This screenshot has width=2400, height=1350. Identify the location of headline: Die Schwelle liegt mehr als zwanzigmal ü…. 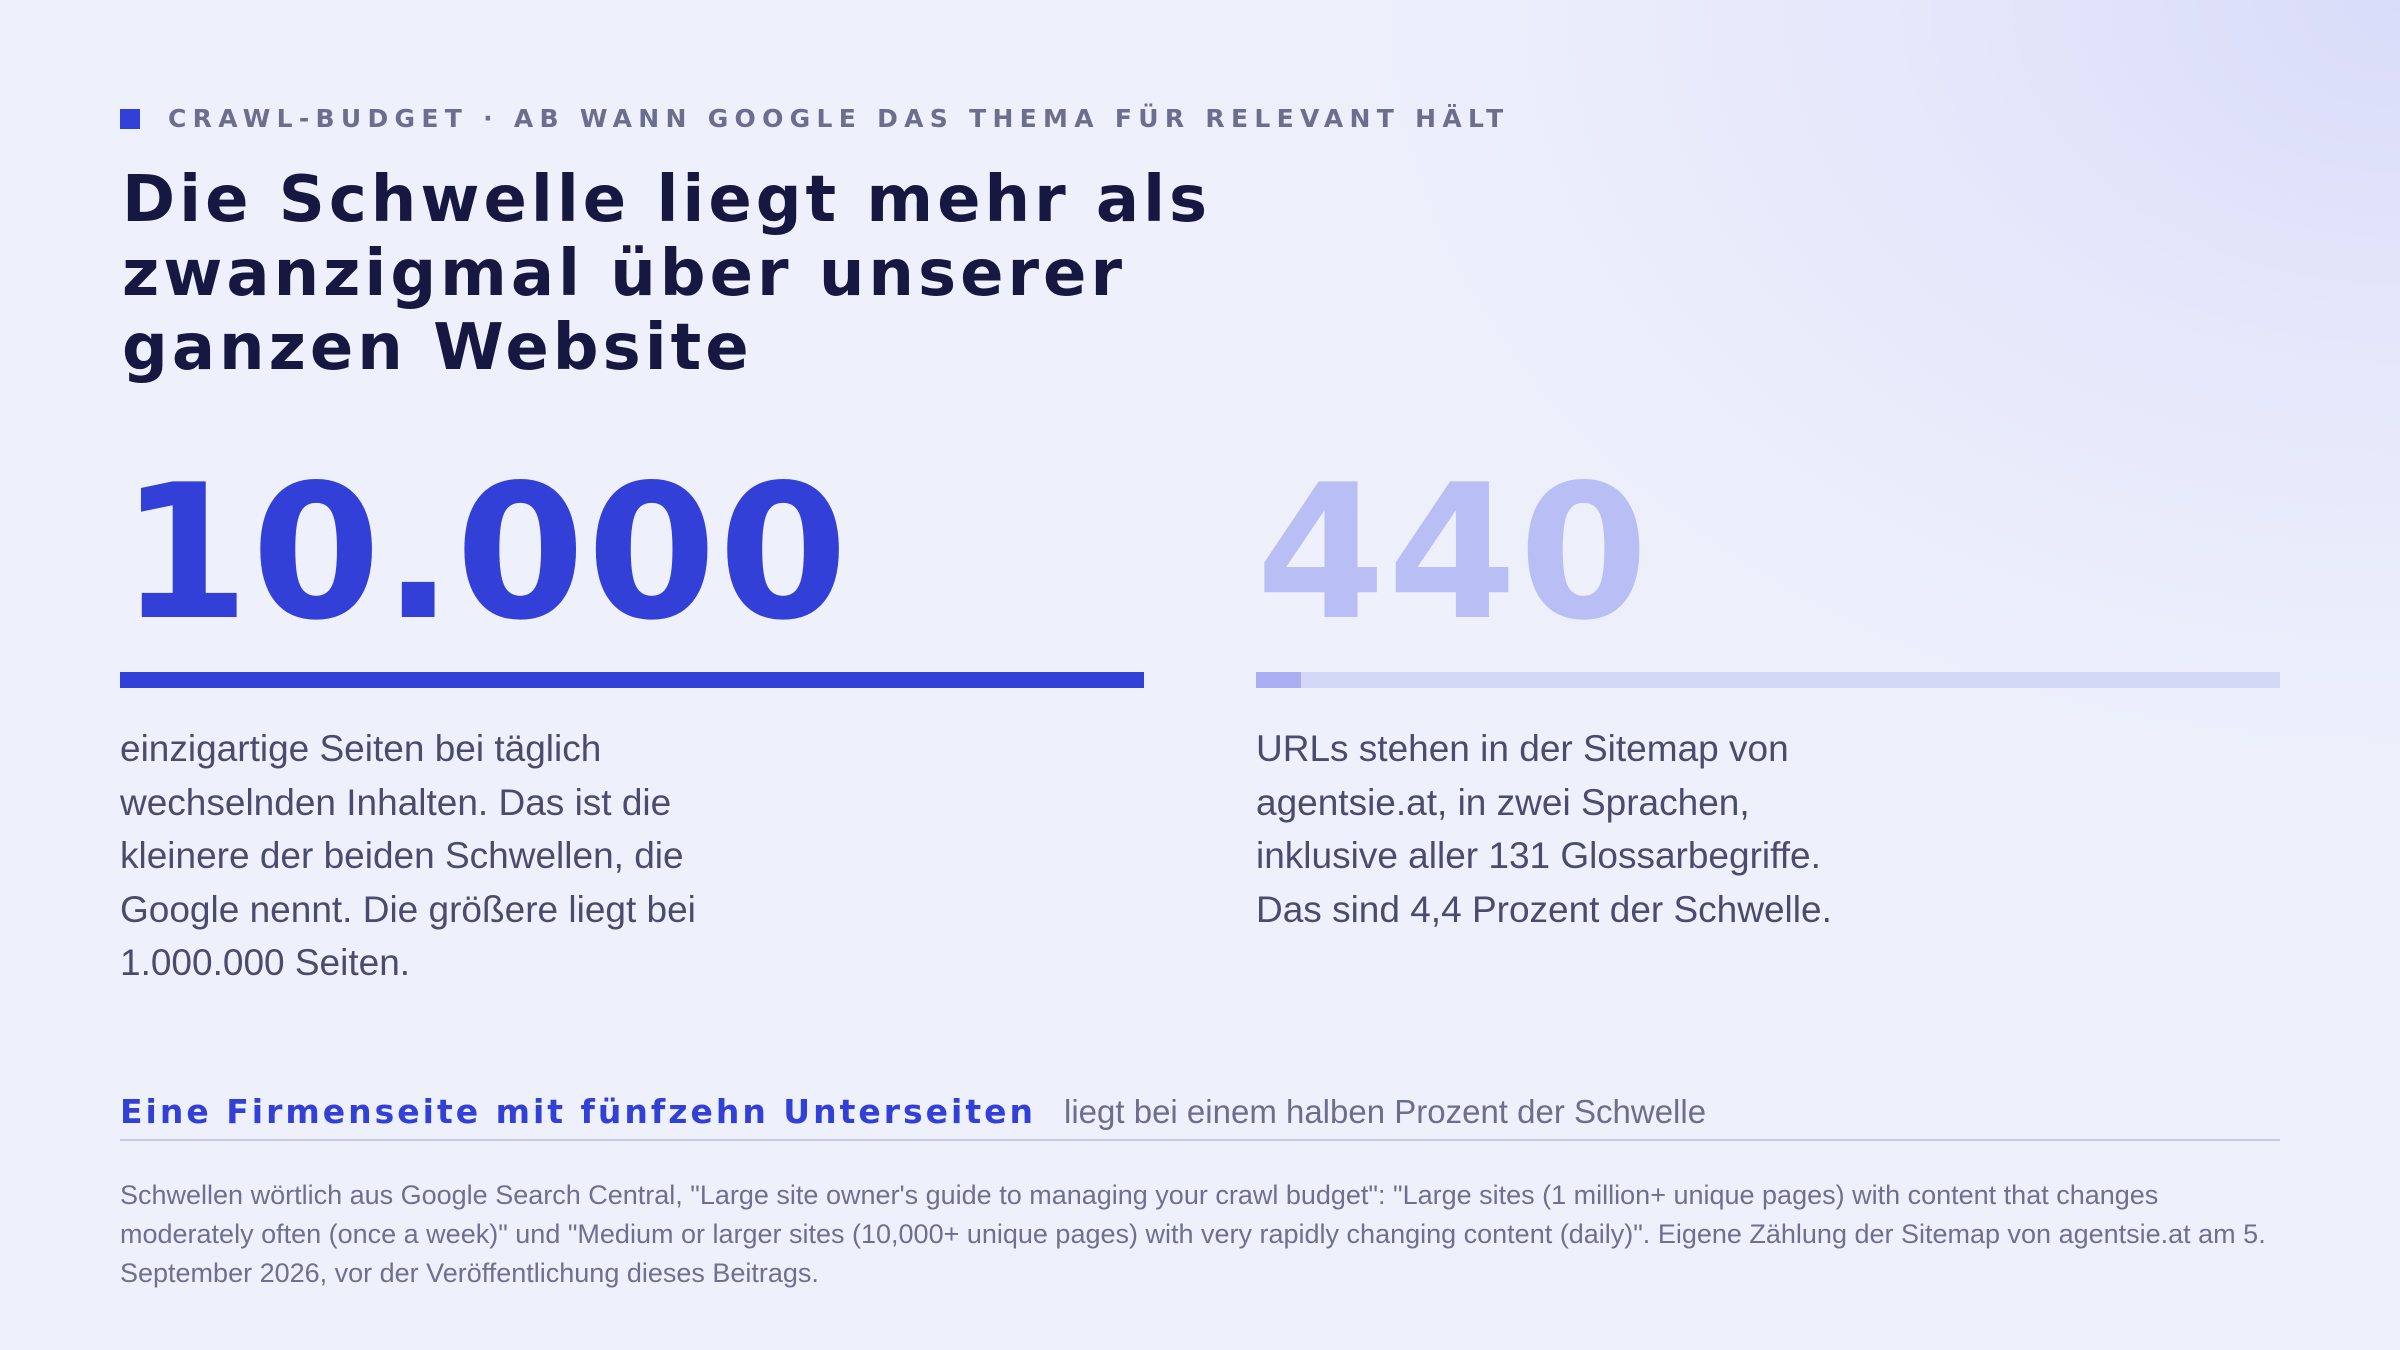
(667, 274).